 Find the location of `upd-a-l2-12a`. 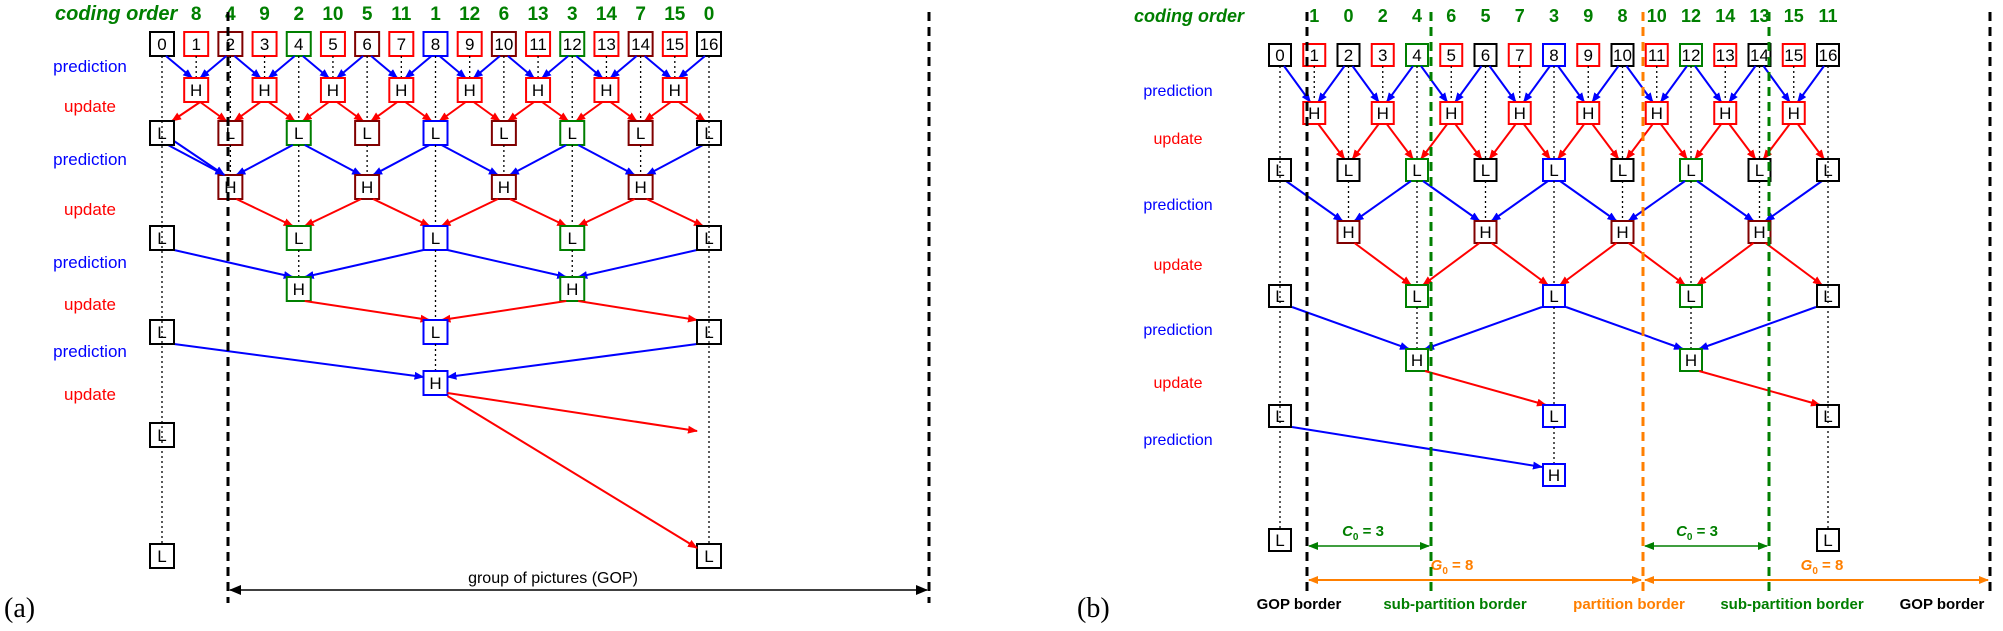

upd-a-l2-12a is located at coordinates (538, 212).